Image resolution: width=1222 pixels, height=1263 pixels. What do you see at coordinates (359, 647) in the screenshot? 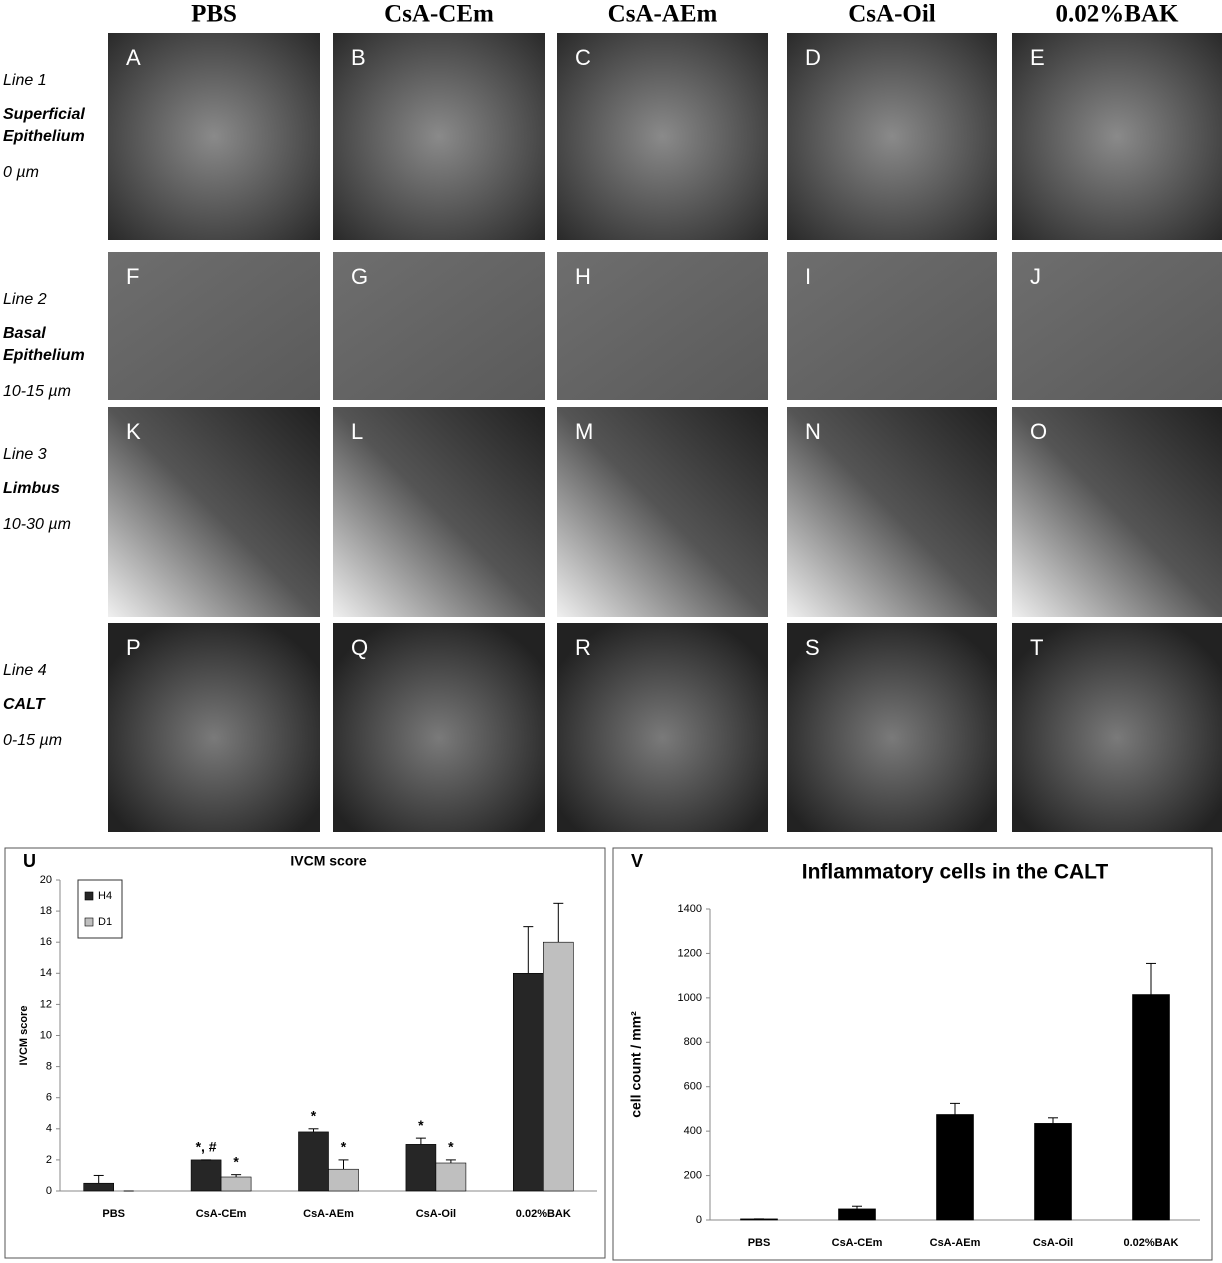
I see `panel-label: Q` at bounding box center [359, 647].